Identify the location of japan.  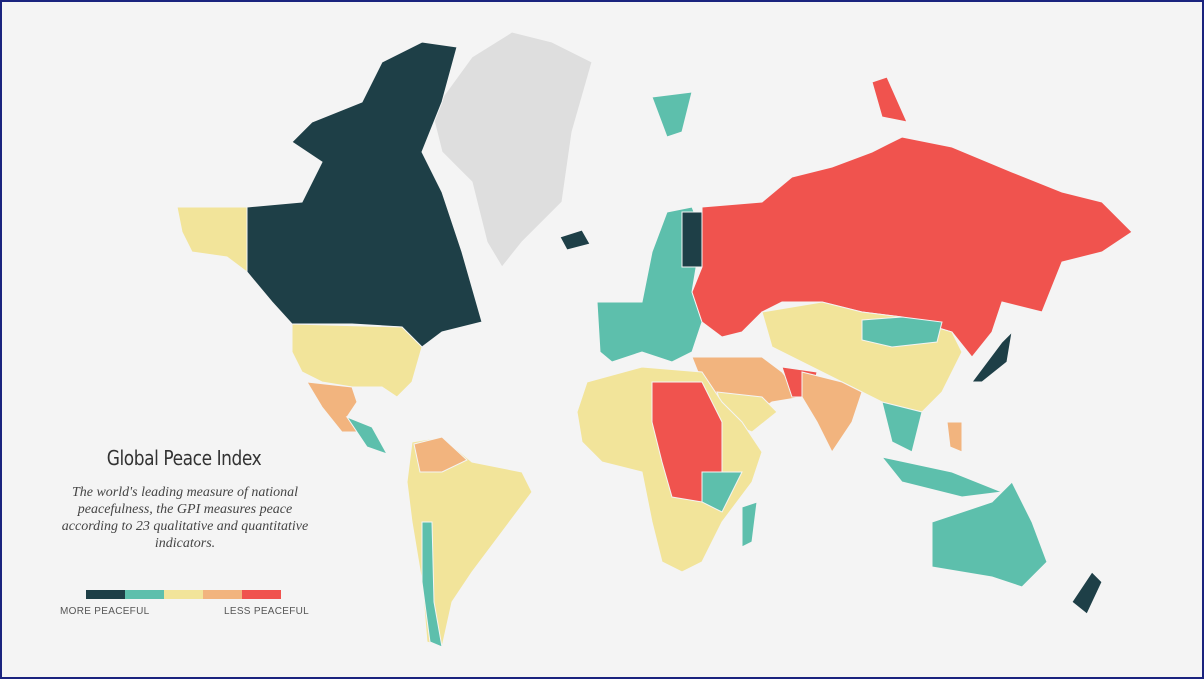
(992, 356).